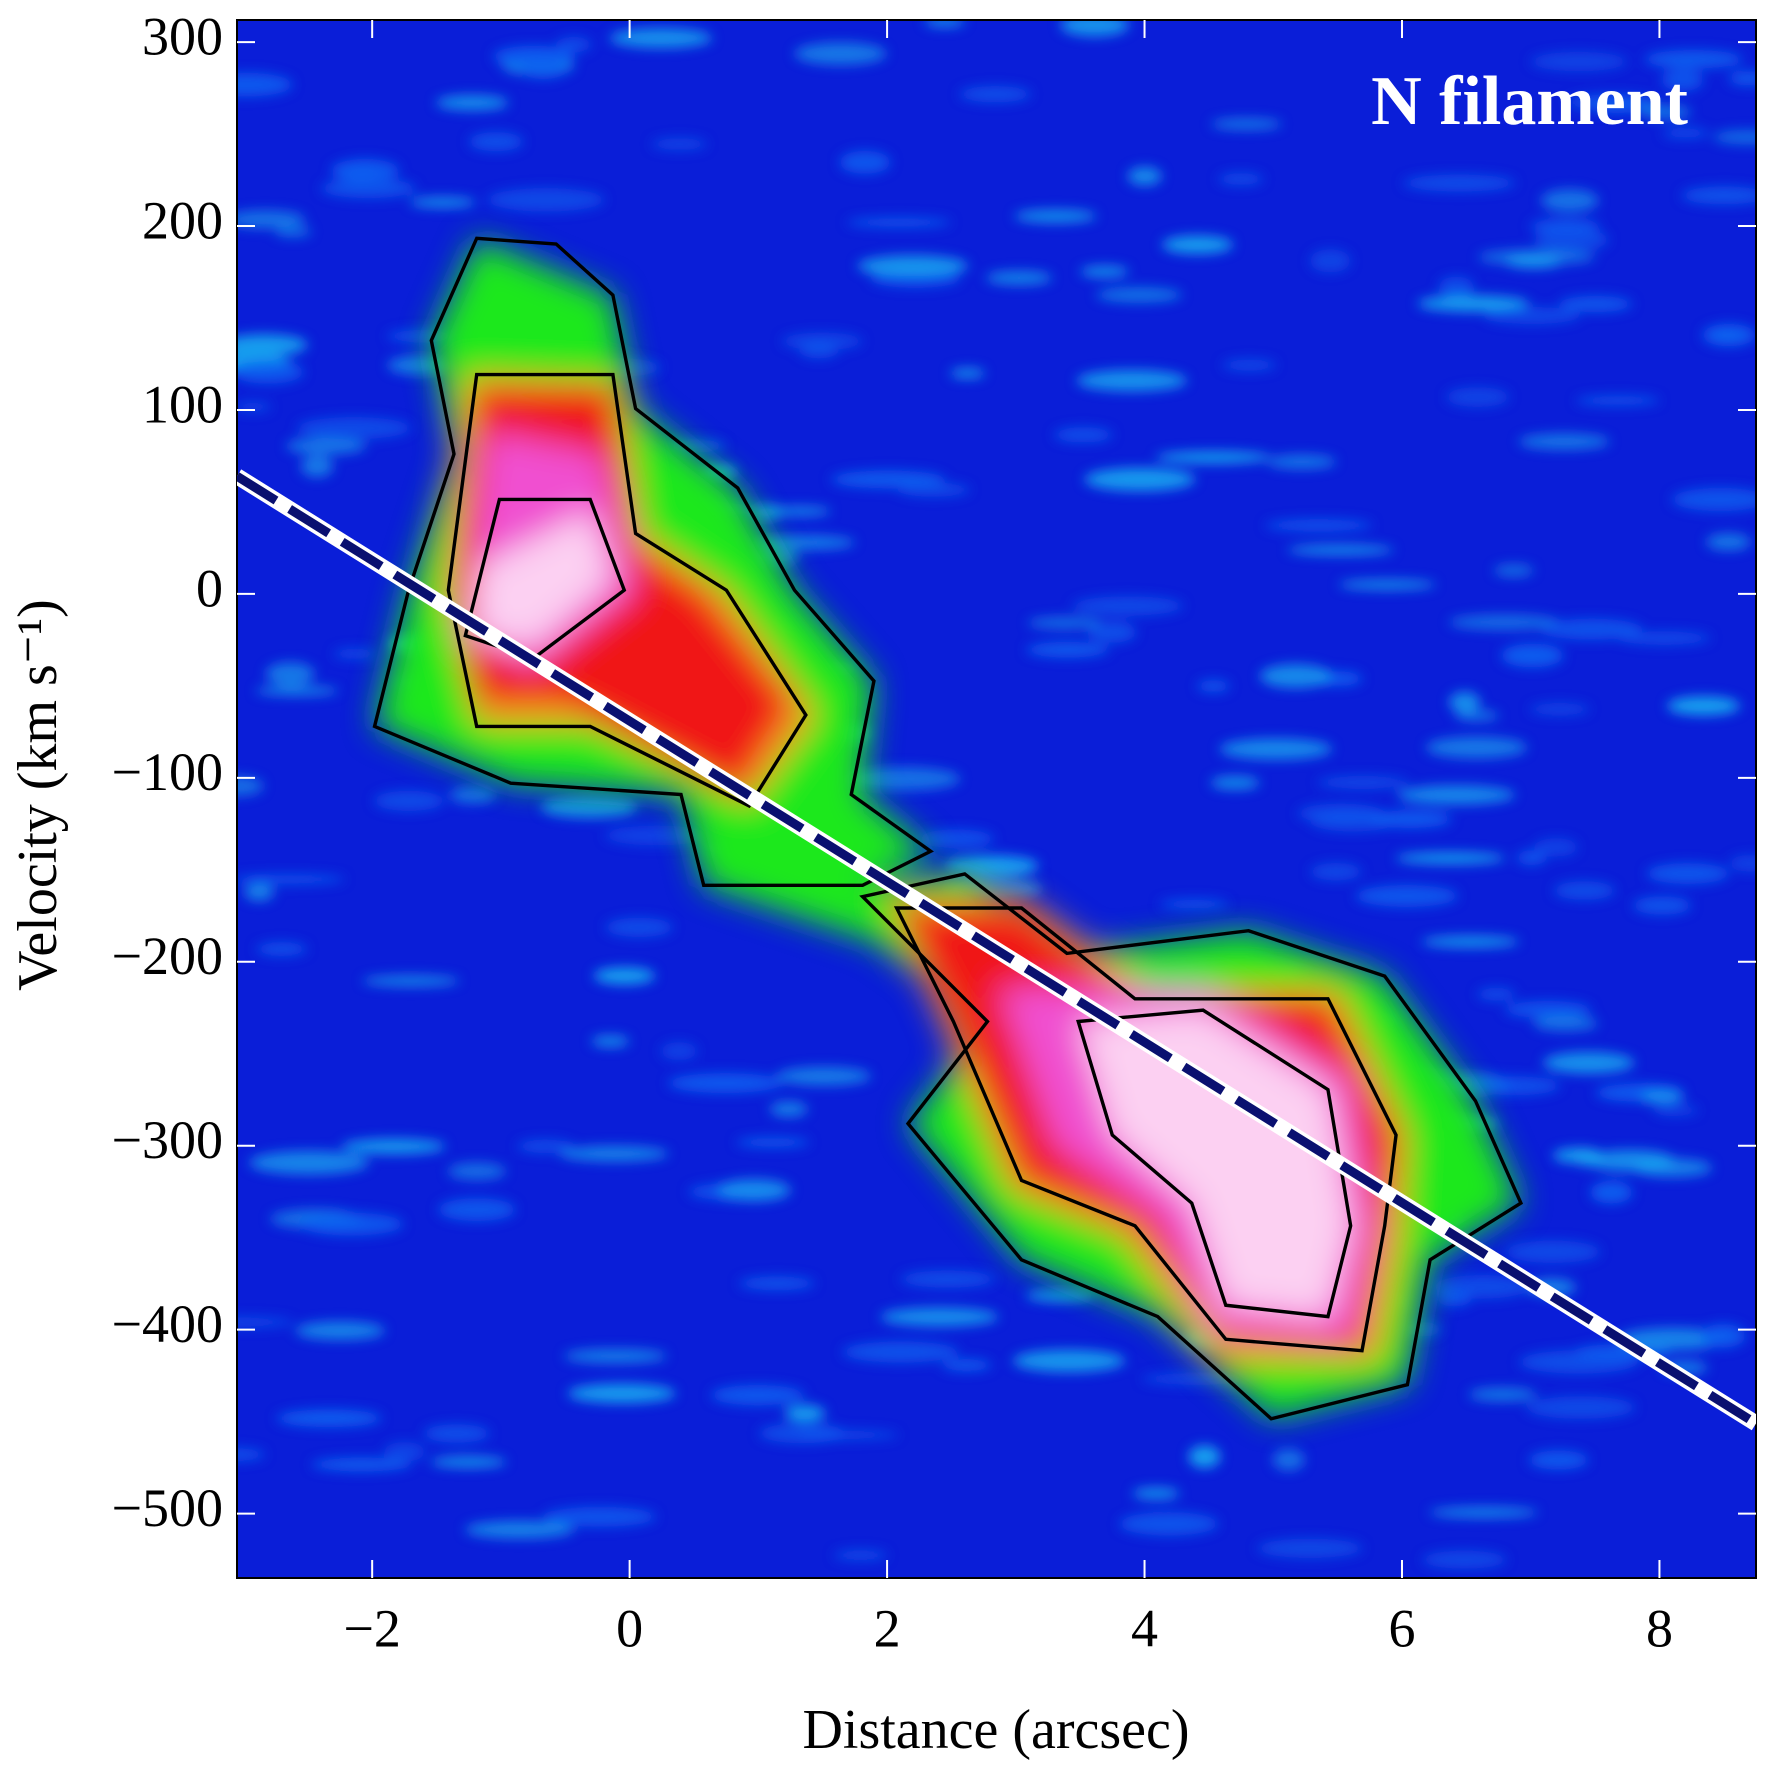  What do you see at coordinates (209, 588) in the screenshot?
I see `y-tick-label: 0` at bounding box center [209, 588].